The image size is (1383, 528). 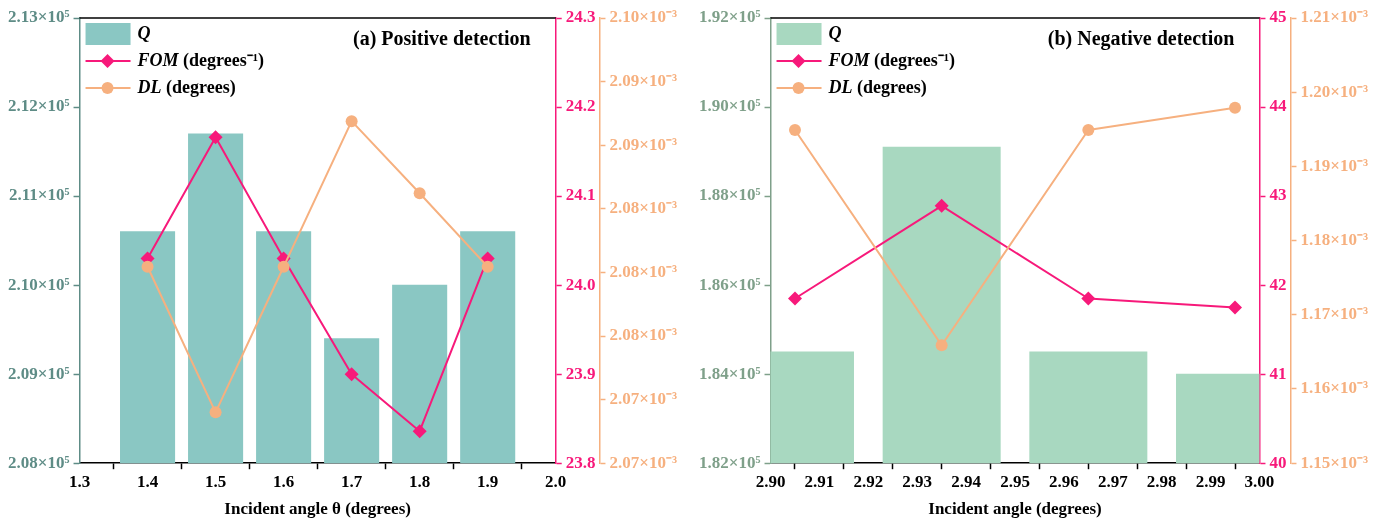 I want to click on y-tick-label: 1.84×10⁵, so click(x=729, y=373).